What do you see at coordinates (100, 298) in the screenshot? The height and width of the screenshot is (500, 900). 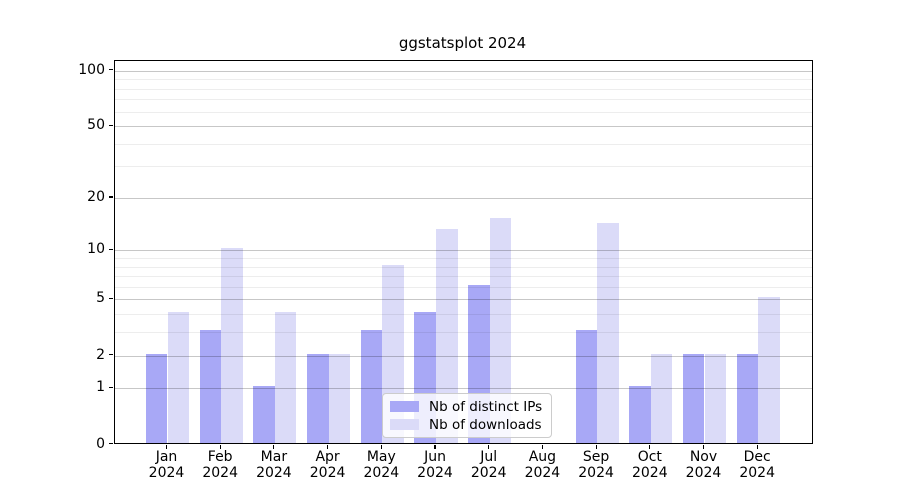 I see `y-tick-label: 5` at bounding box center [100, 298].